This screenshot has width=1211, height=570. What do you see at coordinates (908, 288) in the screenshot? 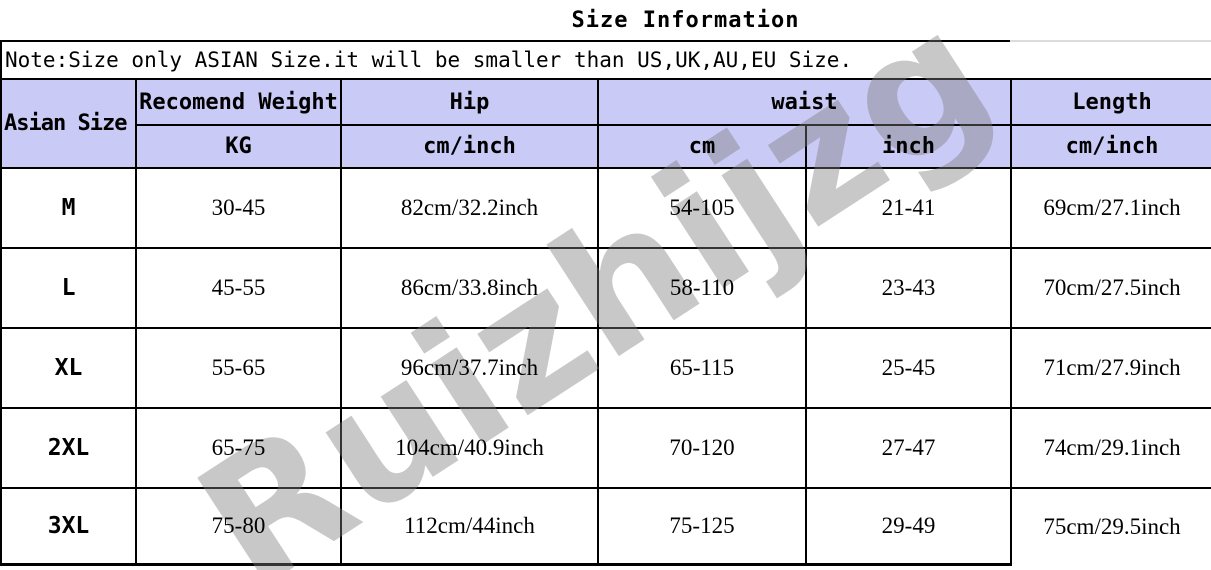
I see `cell-waist-inch: 23-43` at bounding box center [908, 288].